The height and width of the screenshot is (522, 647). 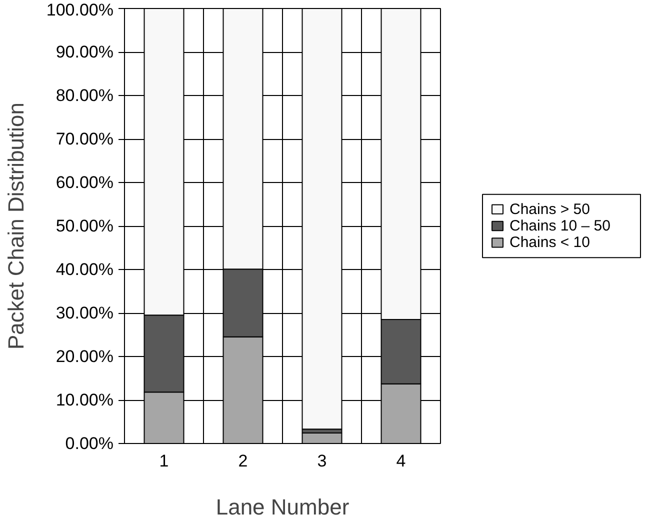 I want to click on y-tick-label: 100.00%, so click(x=80, y=10).